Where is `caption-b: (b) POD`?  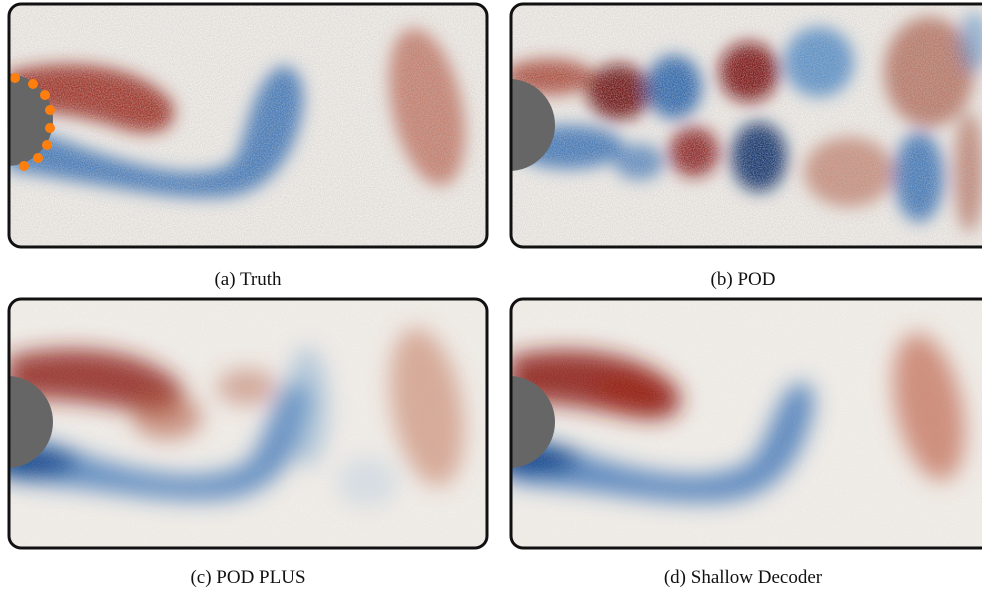 caption-b: (b) POD is located at coordinates (742, 280).